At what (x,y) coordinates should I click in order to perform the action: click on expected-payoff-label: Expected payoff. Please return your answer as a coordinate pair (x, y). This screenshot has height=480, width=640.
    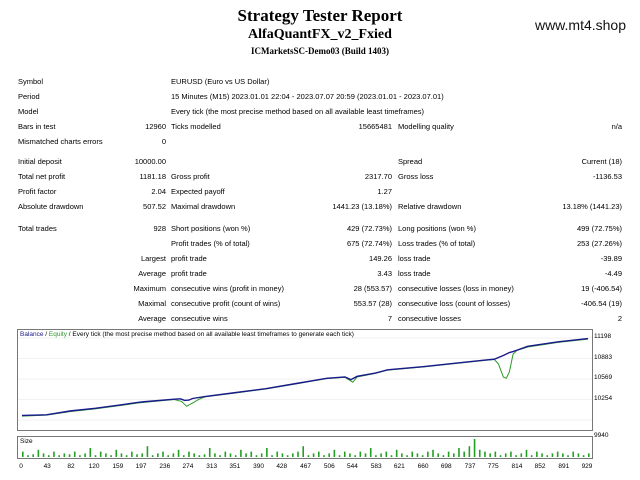
    Looking at the image, I should click on (198, 191).